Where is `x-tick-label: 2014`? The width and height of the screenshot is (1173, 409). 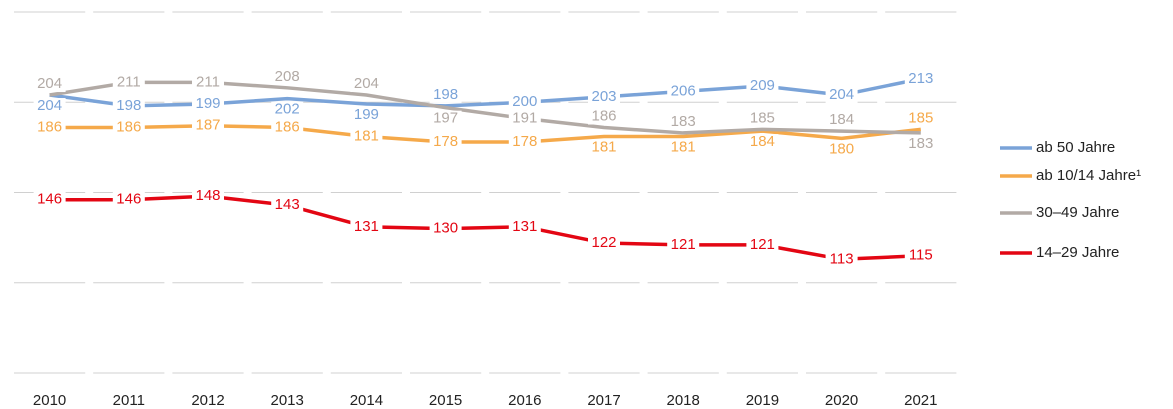
x-tick-label: 2014 is located at coordinates (366, 400).